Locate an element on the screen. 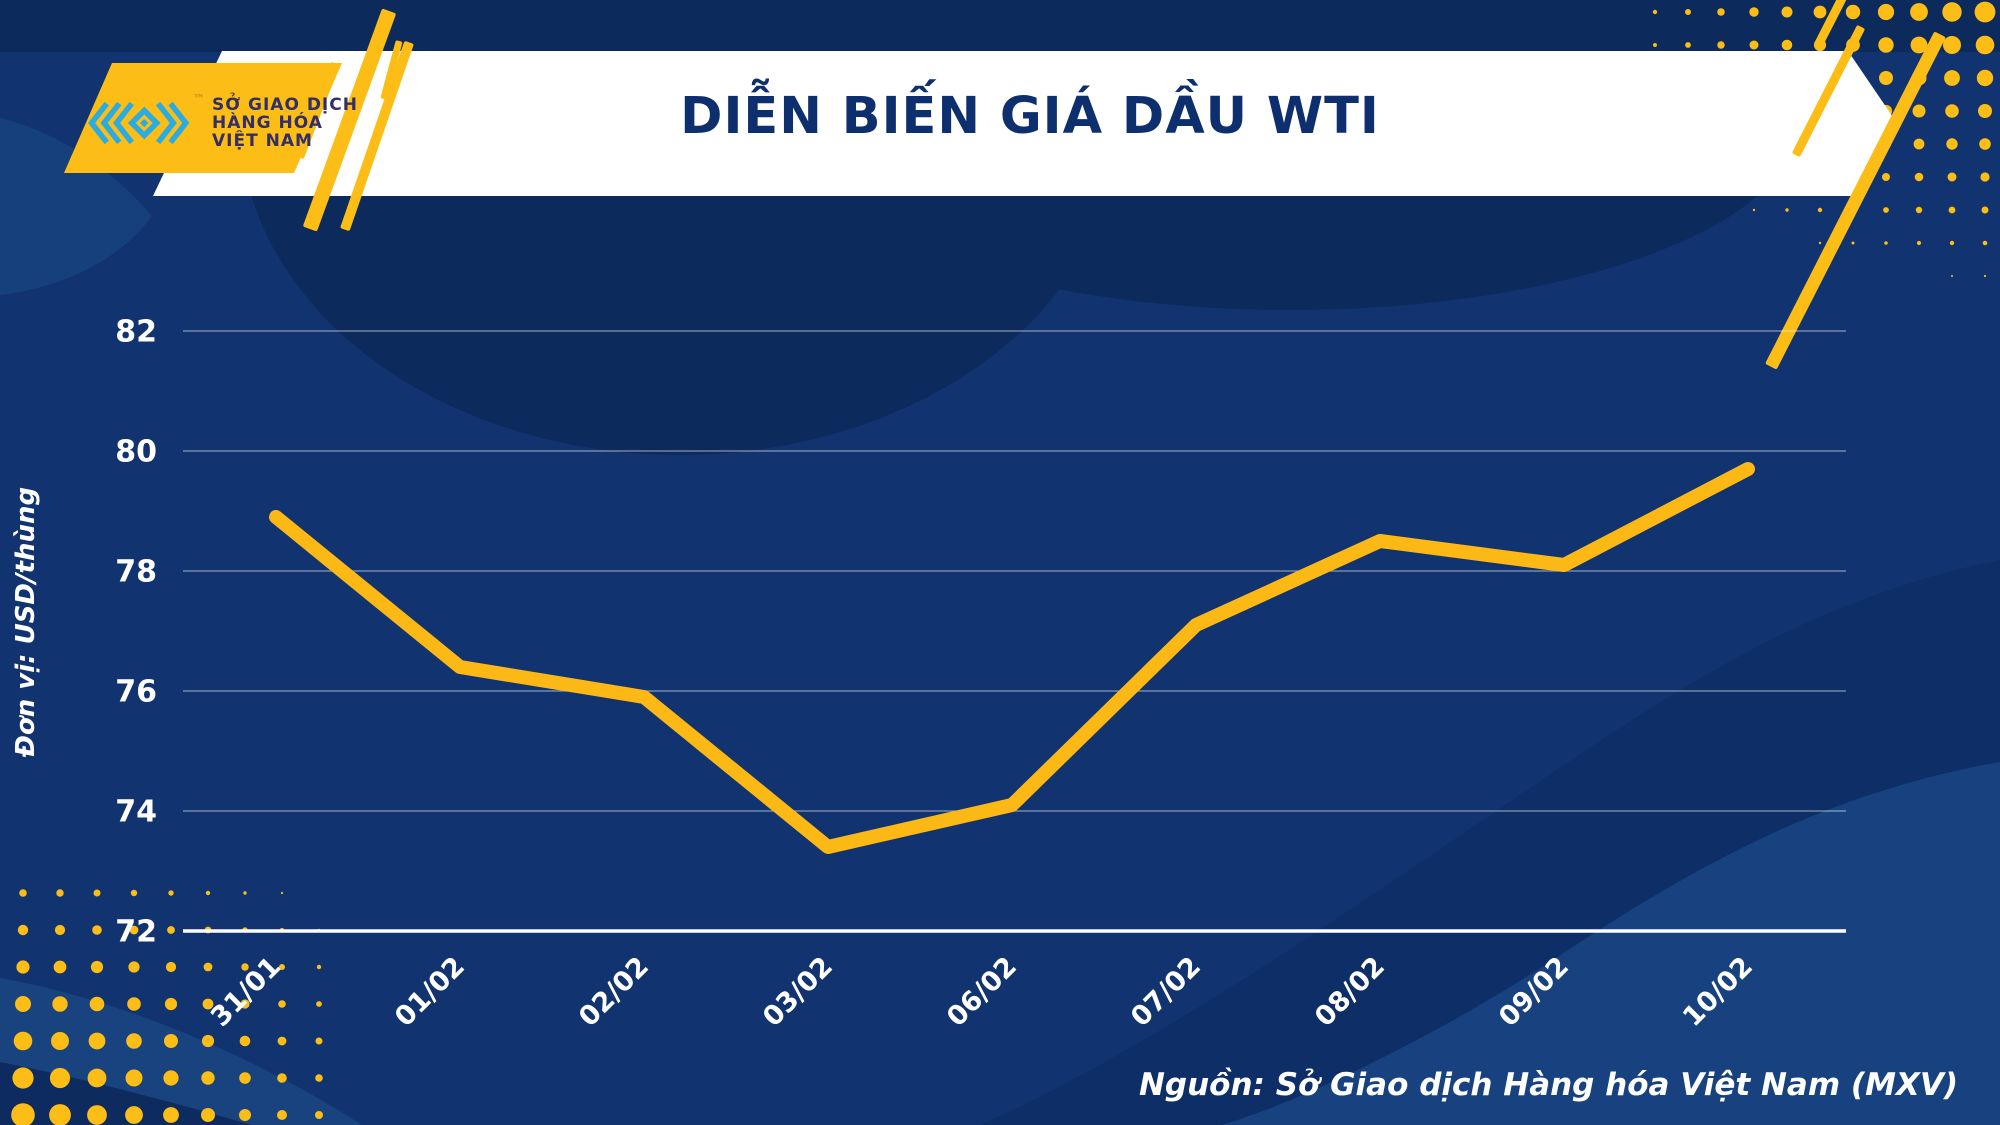 The width and height of the screenshot is (2000, 1125). logo-text: SỞ GIAO DỊCH HÀNG HÓA VIỆT NAM is located at coordinates (285, 123).